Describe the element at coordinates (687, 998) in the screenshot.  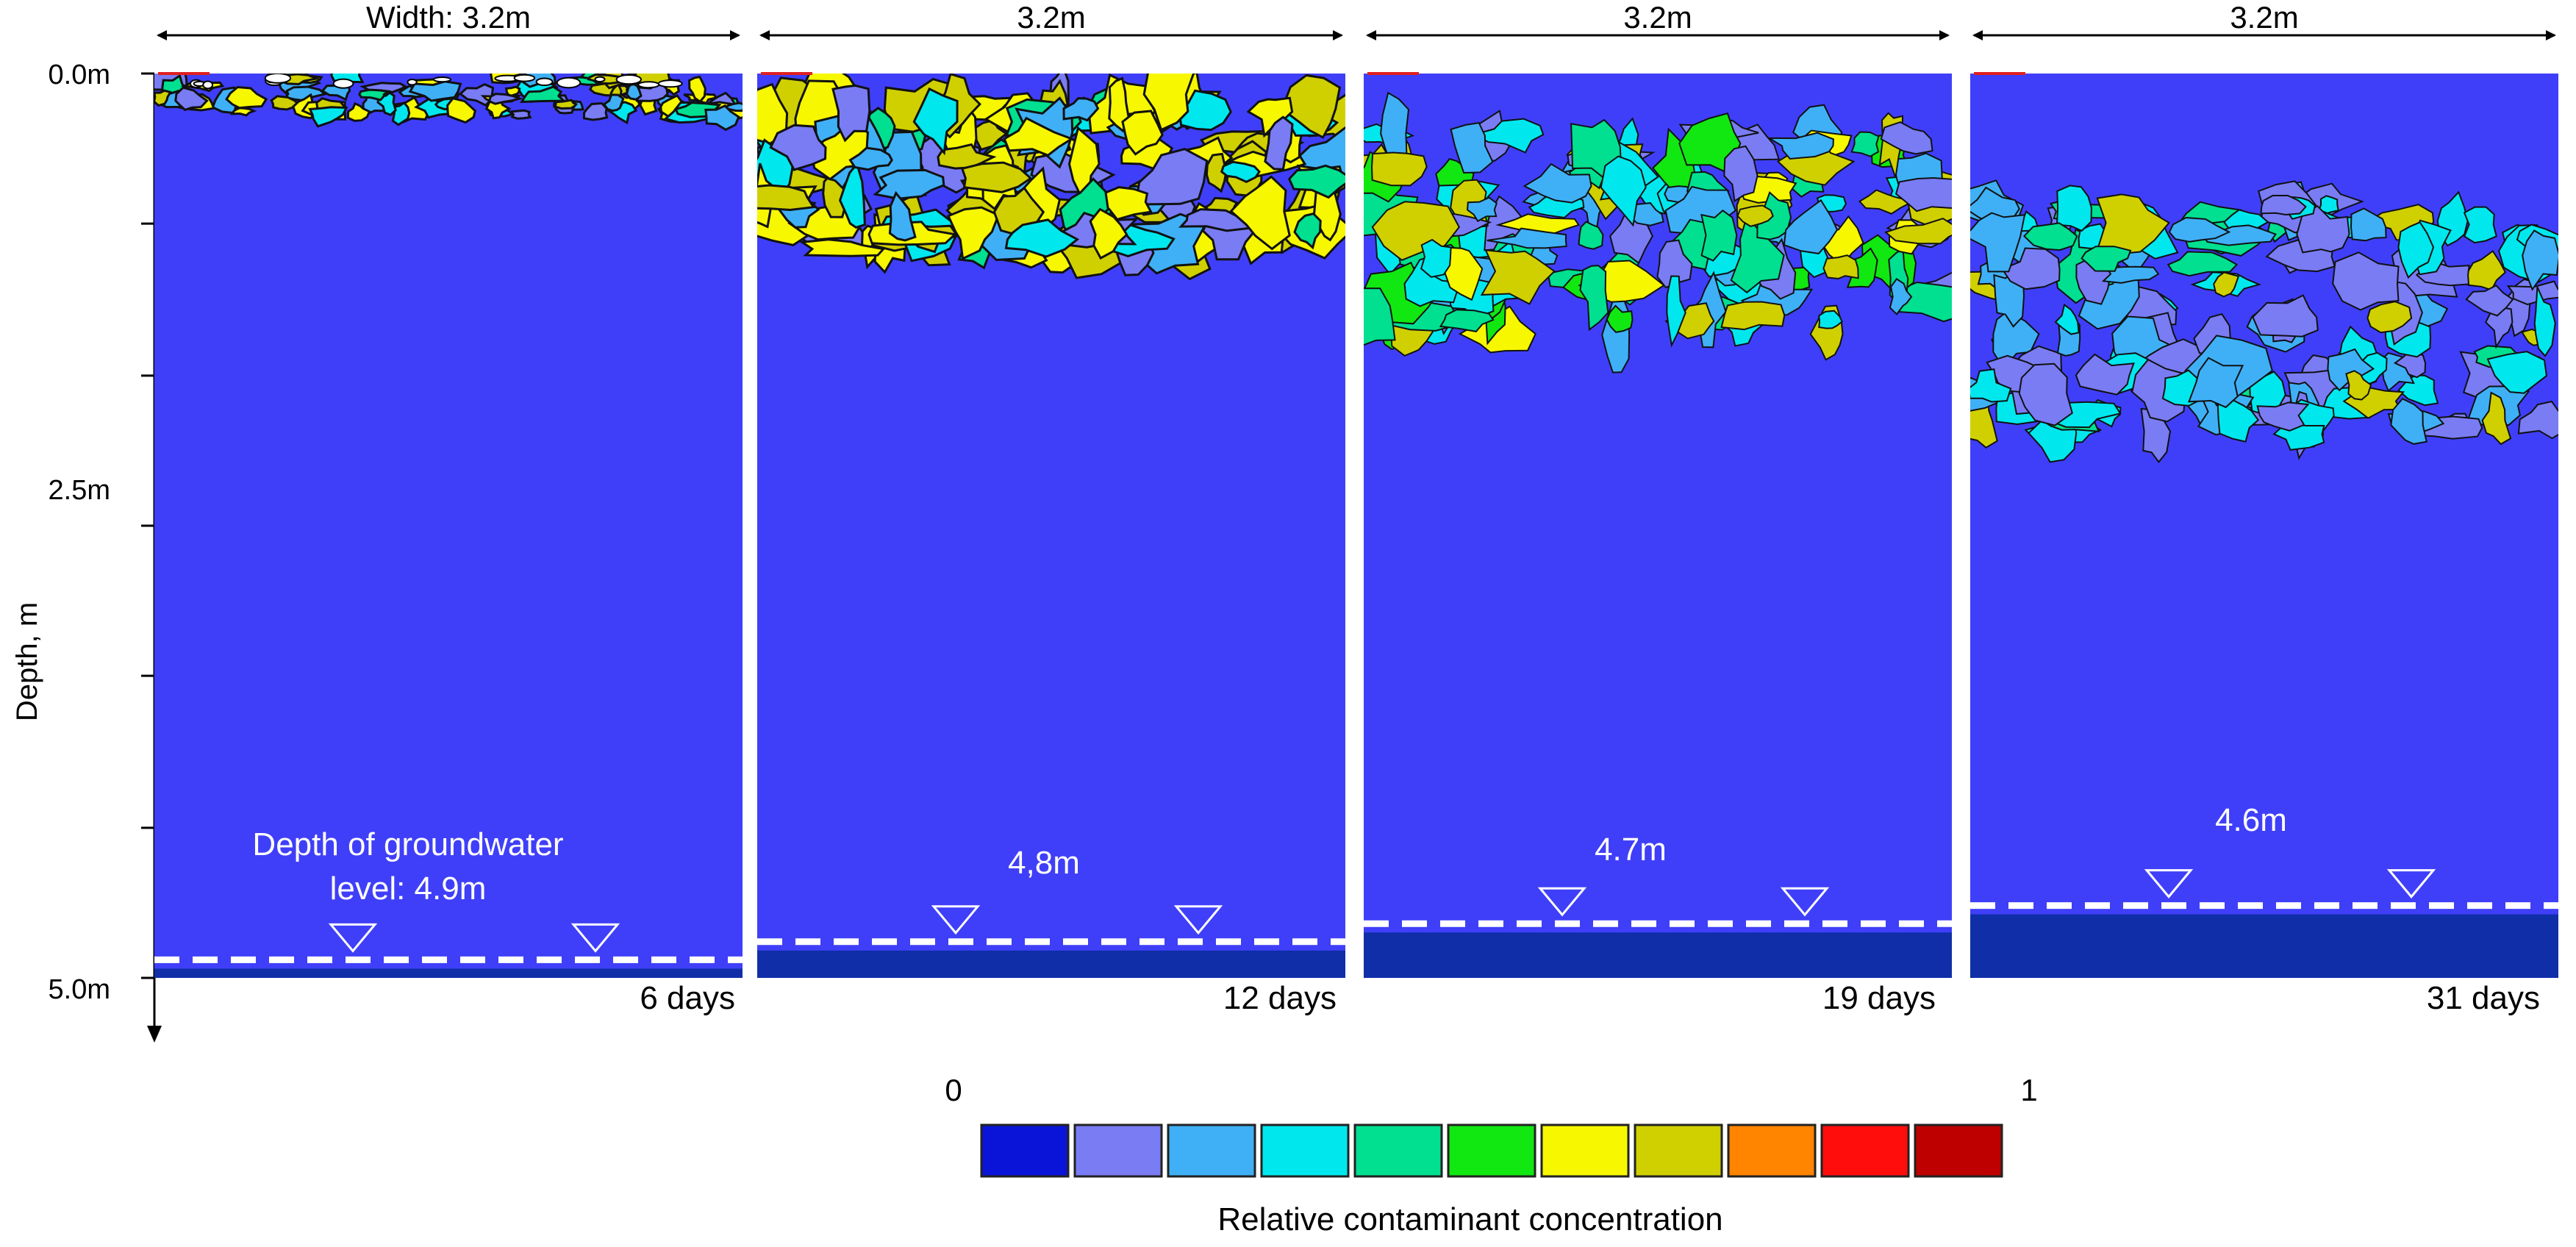
I see `time-label: 6 days` at that location.